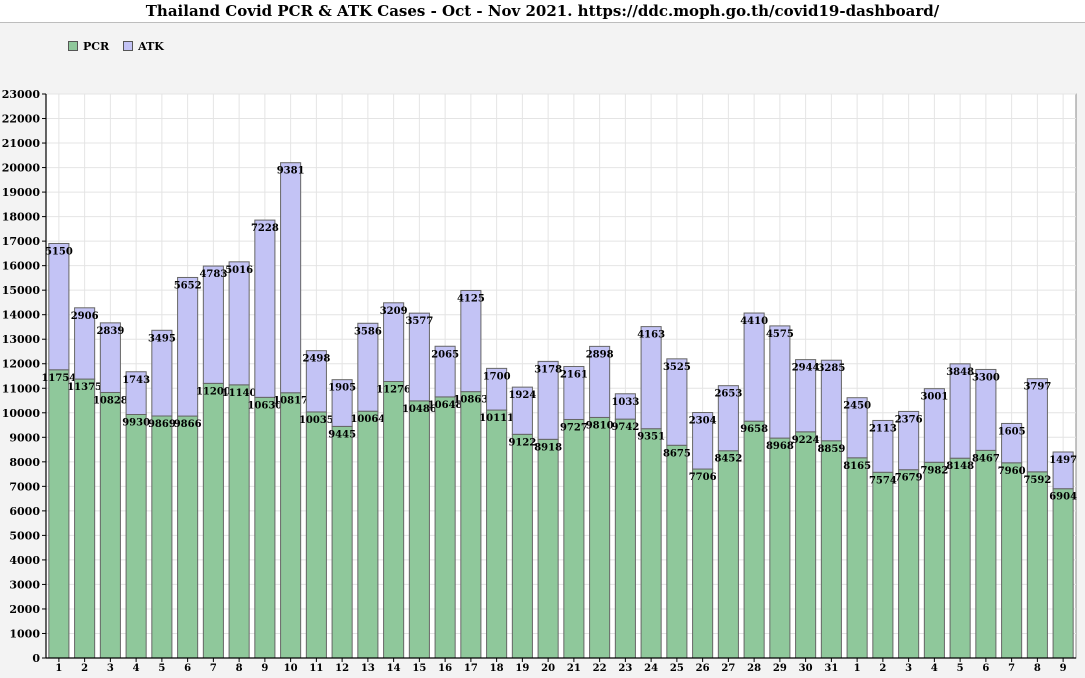 This screenshot has height=678, width=1085. I want to click on data-label-atk: 2906, so click(85, 316).